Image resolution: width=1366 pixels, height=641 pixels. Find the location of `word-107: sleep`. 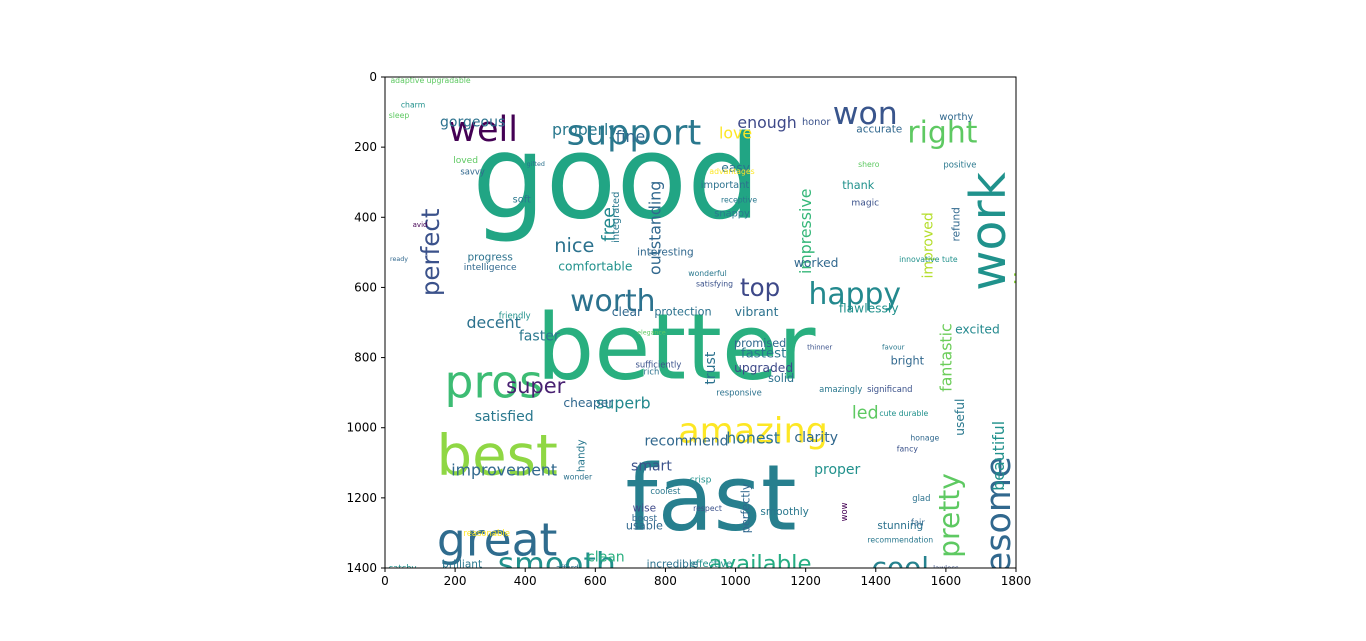

word-107: sleep is located at coordinates (399, 115).